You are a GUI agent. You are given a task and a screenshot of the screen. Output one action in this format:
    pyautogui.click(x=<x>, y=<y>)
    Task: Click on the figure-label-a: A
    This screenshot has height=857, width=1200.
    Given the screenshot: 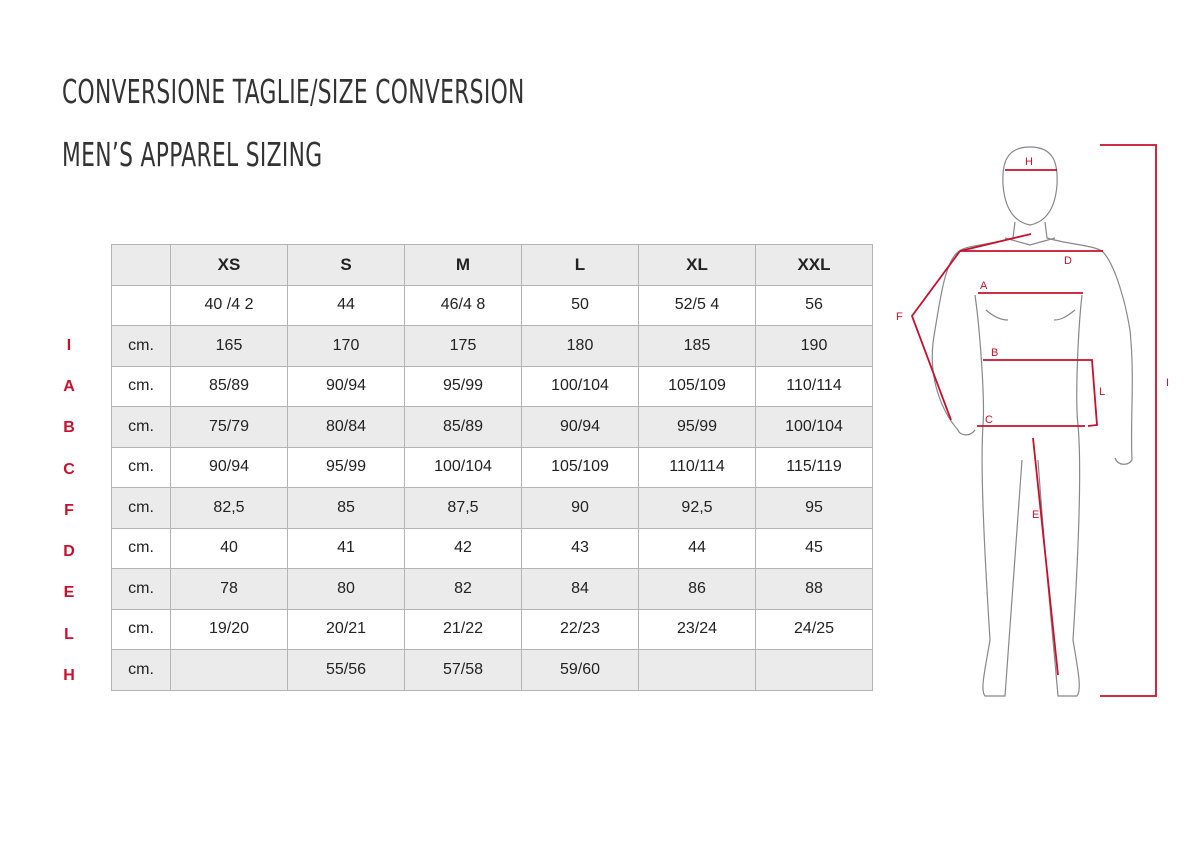 What is the action you would take?
    pyautogui.click(x=984, y=286)
    